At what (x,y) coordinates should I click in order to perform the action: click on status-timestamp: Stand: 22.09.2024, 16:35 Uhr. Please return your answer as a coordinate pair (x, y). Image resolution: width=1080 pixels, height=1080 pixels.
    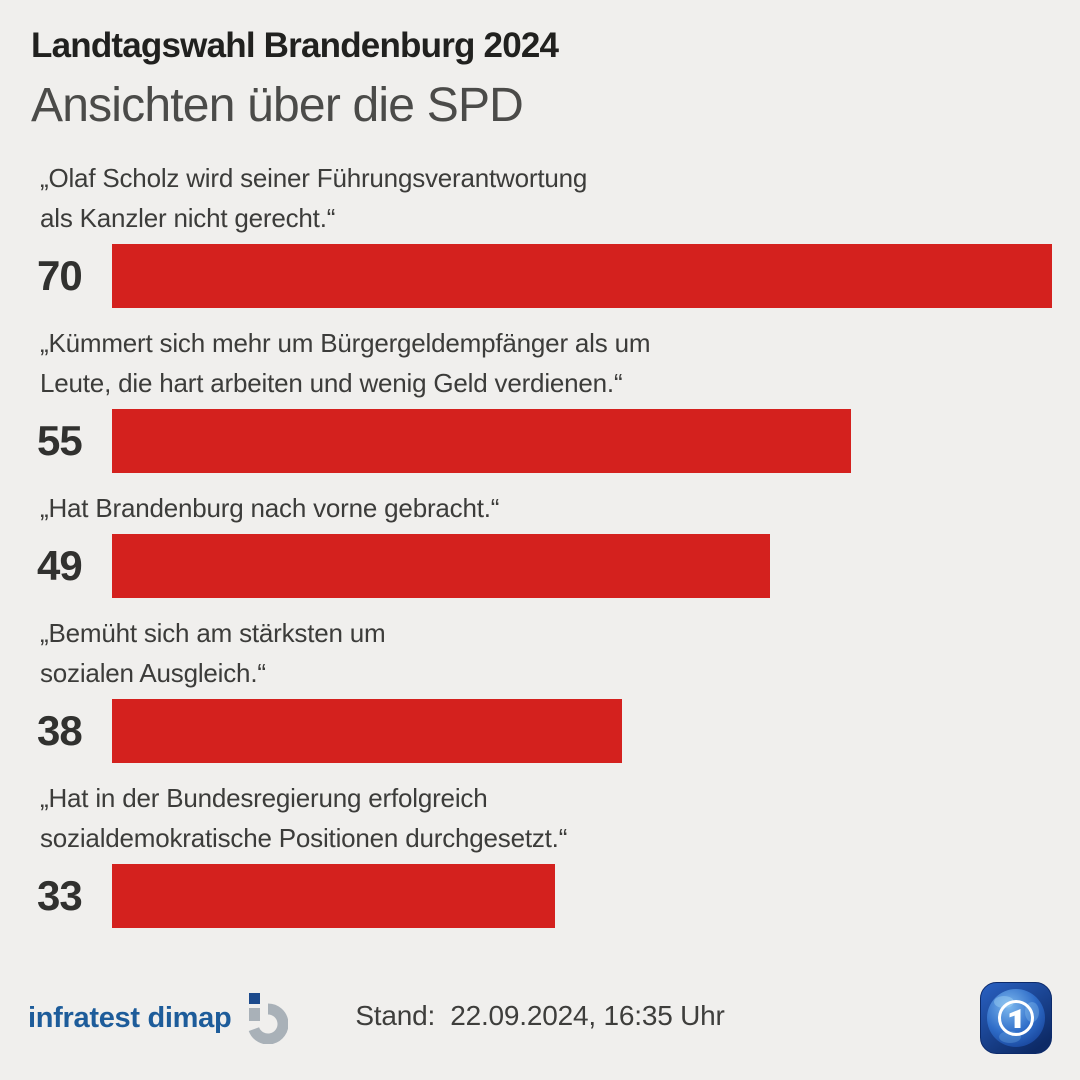
    Looking at the image, I should click on (540, 1015).